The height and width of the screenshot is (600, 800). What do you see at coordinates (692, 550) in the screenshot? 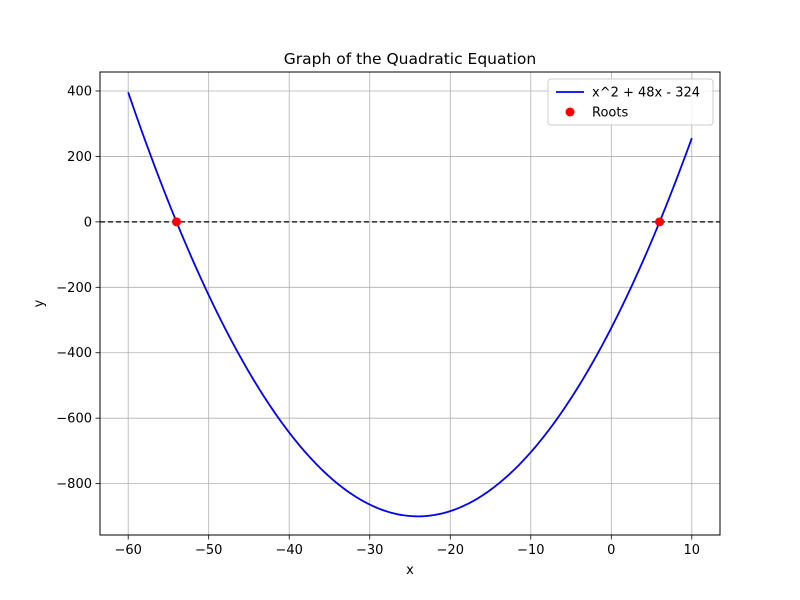
I see `x-tick-label: 10` at bounding box center [692, 550].